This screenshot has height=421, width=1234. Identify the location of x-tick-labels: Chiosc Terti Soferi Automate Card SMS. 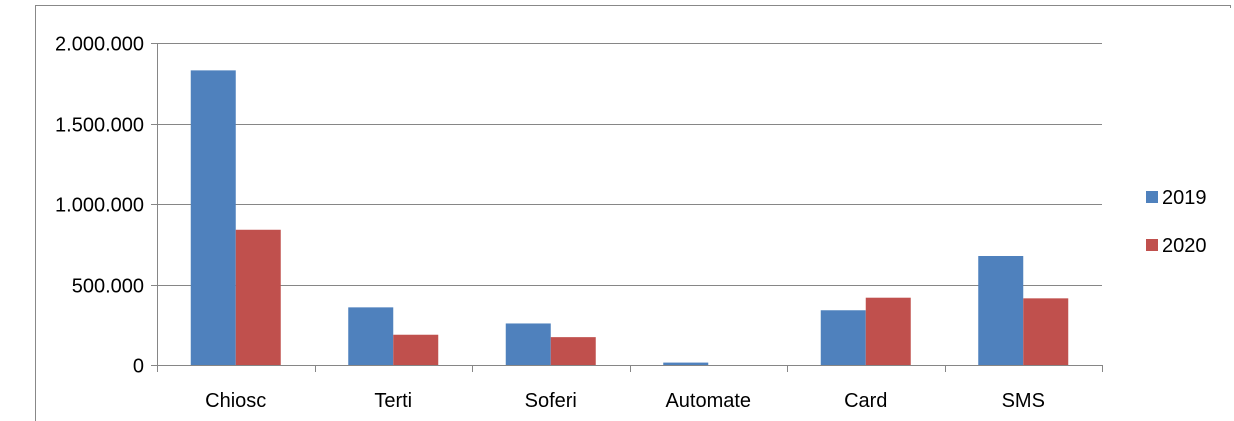
(625, 401).